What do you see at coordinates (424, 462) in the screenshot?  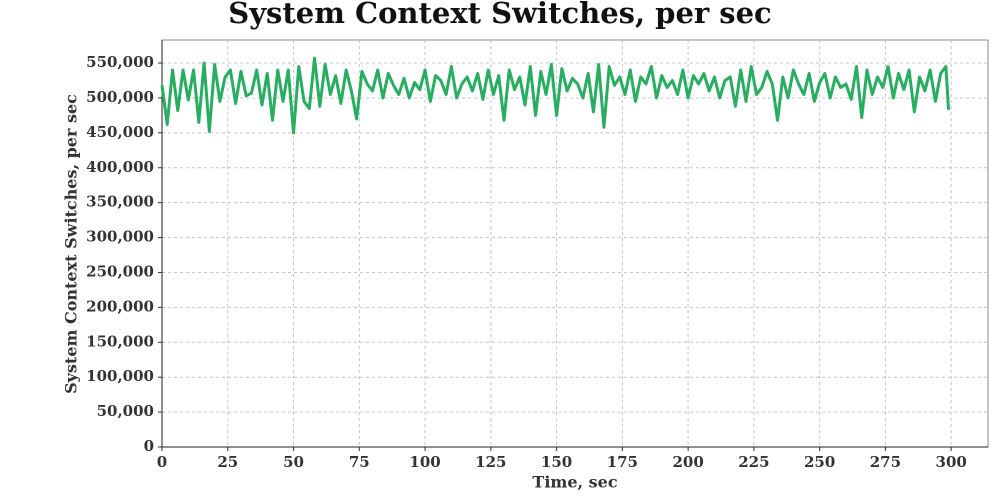 I see `x-tick-label: 100` at bounding box center [424, 462].